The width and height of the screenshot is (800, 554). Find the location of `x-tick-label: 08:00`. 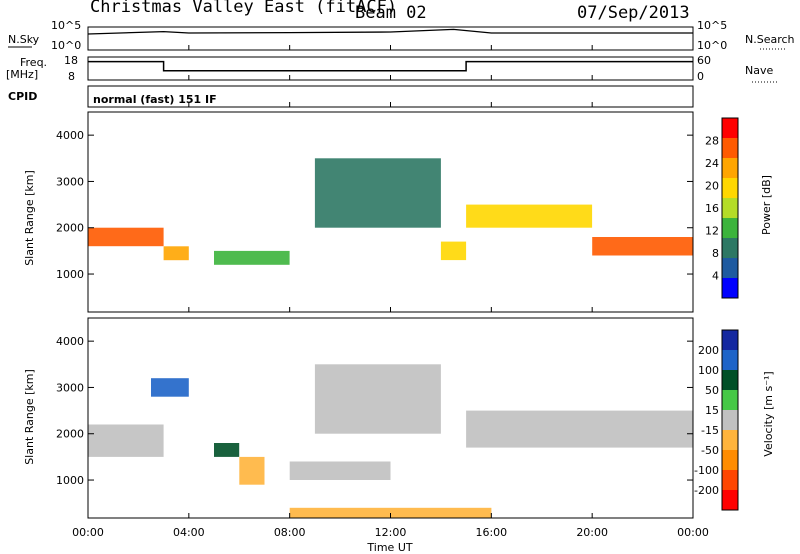

x-tick-label: 08:00 is located at coordinates (290, 532).